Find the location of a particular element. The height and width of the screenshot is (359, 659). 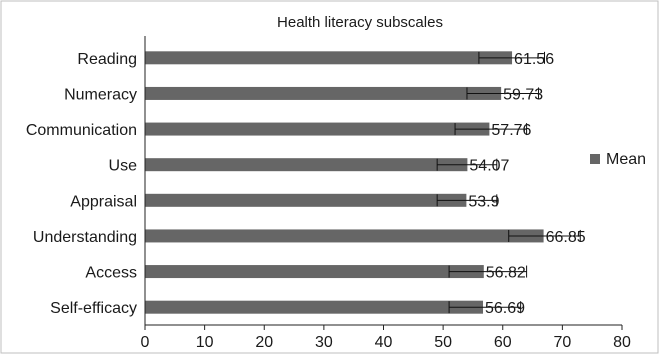

category-label: Access is located at coordinates (111, 273).